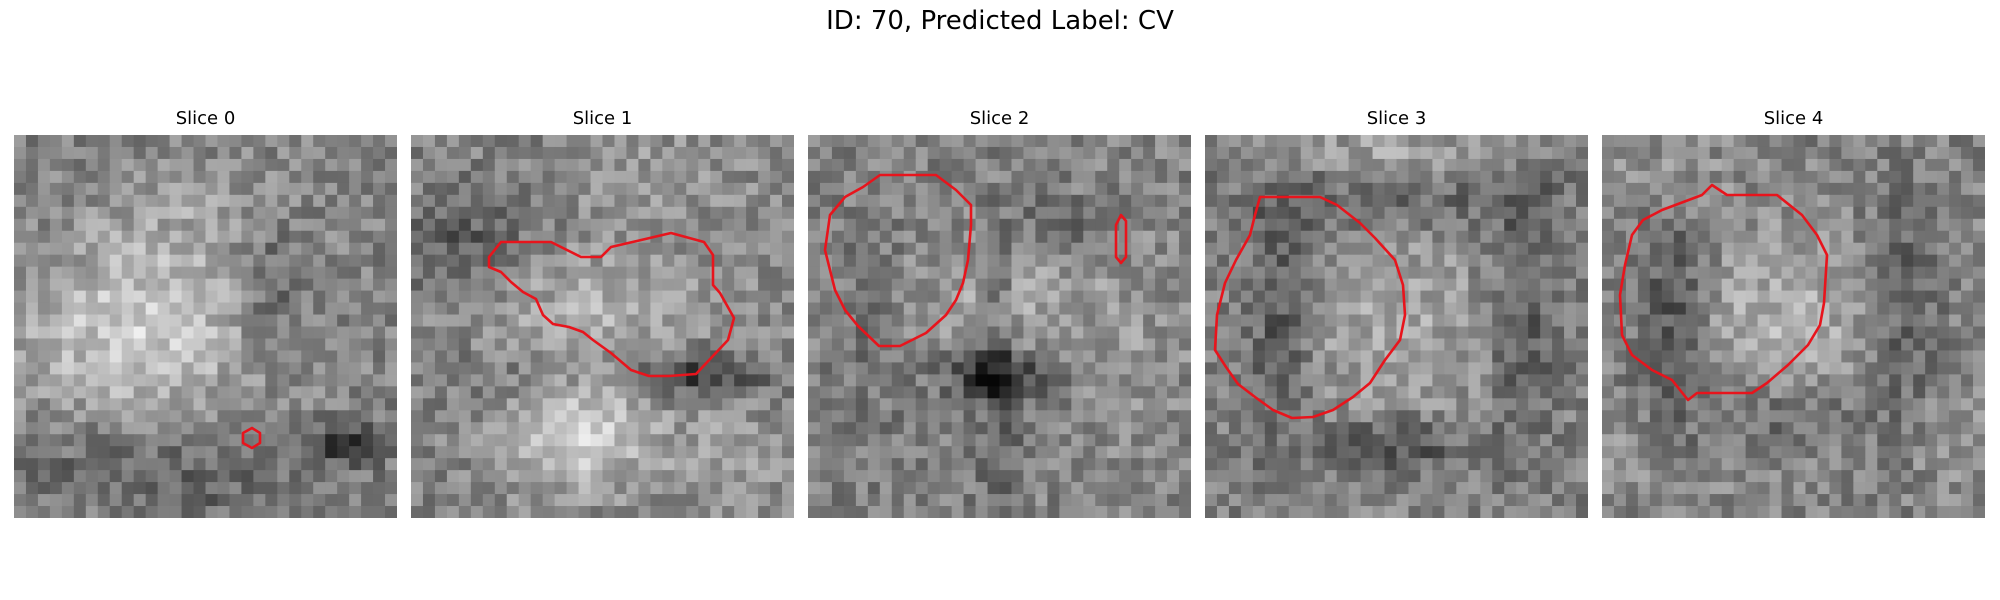 Image resolution: width=2000 pixels, height=600 pixels. I want to click on slice-title: Slice 3, so click(1396, 118).